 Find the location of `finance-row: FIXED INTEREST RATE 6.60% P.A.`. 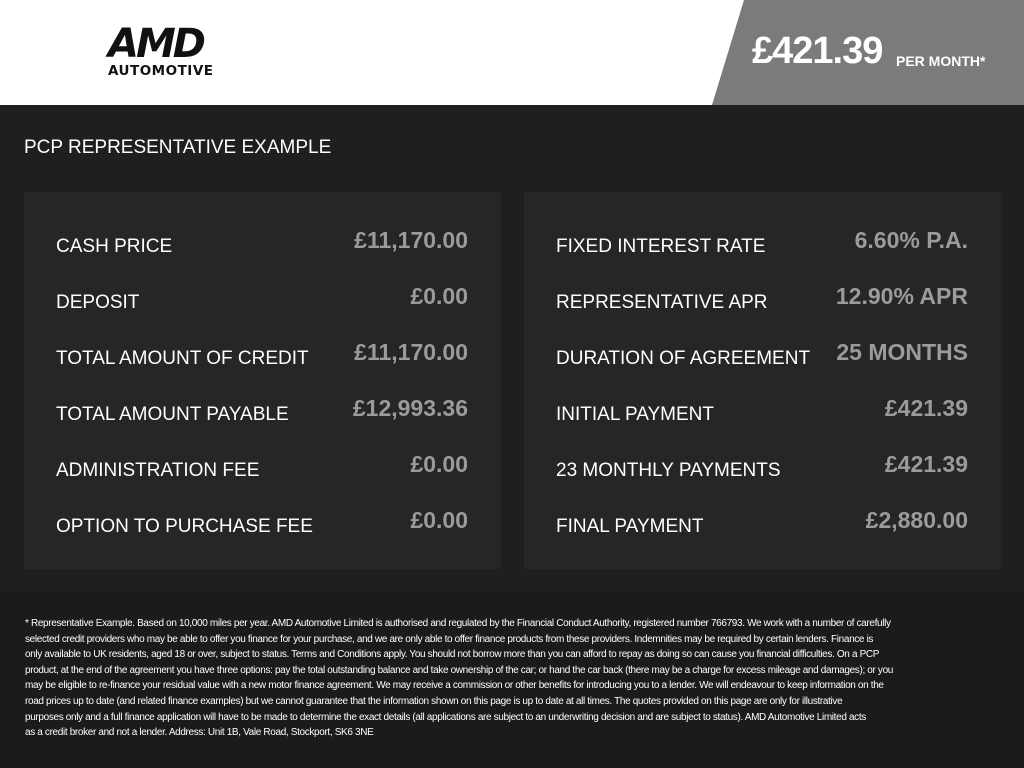

finance-row: FIXED INTEREST RATE 6.60% P.A. is located at coordinates (762, 242).